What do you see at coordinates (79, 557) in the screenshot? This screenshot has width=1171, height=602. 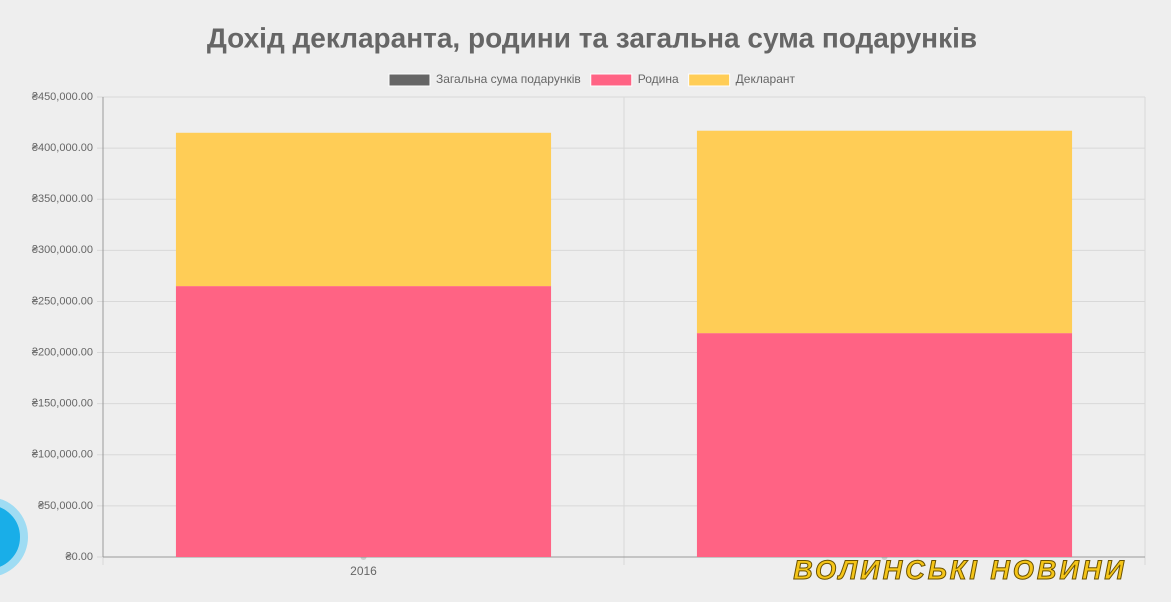 I see `y-tick-label: ₴0.00` at bounding box center [79, 557].